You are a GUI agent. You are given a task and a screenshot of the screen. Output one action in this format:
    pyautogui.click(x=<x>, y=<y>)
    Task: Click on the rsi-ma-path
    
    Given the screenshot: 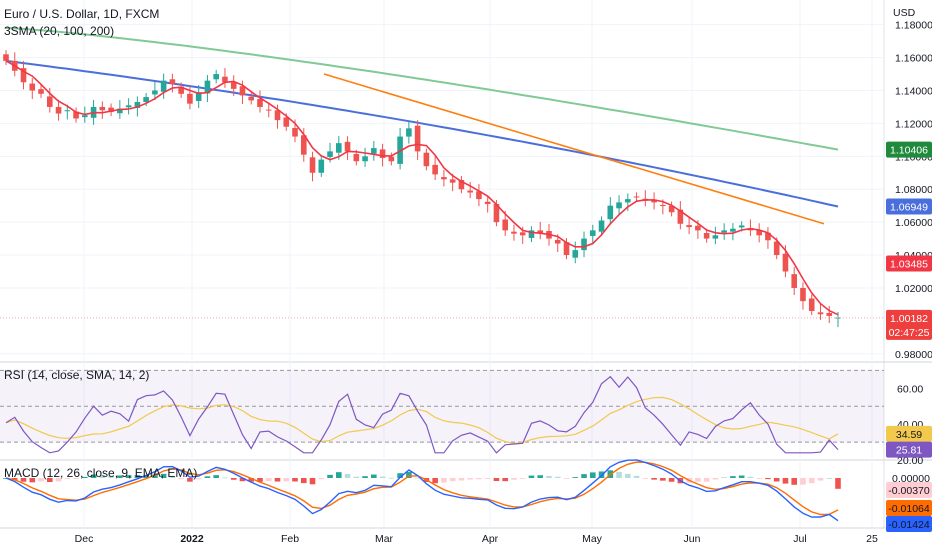 What is the action you would take?
    pyautogui.click(x=422, y=420)
    